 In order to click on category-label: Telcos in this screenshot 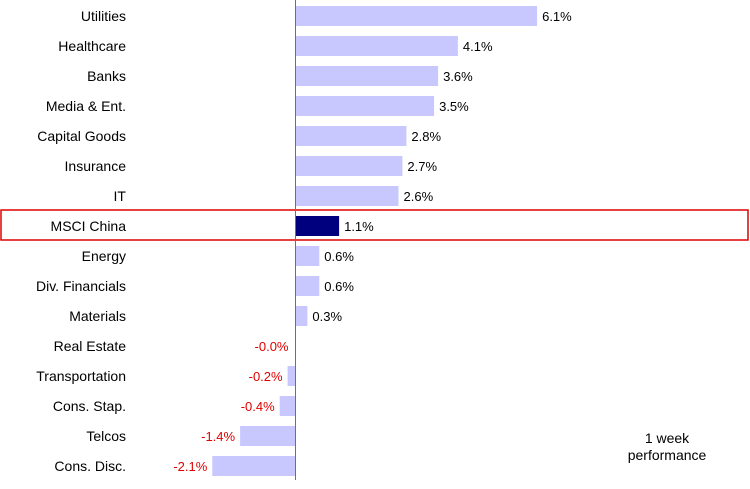, I will do `click(106, 436)`.